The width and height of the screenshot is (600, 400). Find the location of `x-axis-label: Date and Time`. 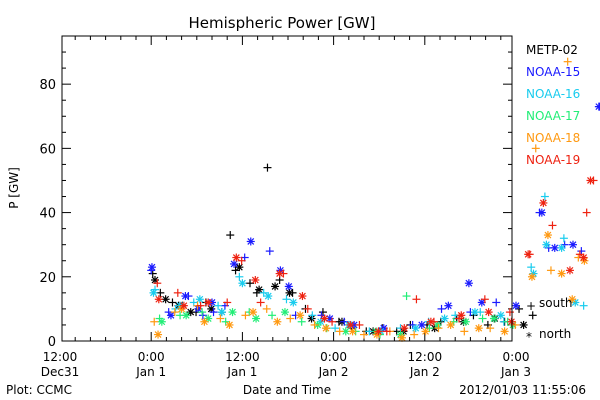

x-axis-label: Date and Time is located at coordinates (287, 390).